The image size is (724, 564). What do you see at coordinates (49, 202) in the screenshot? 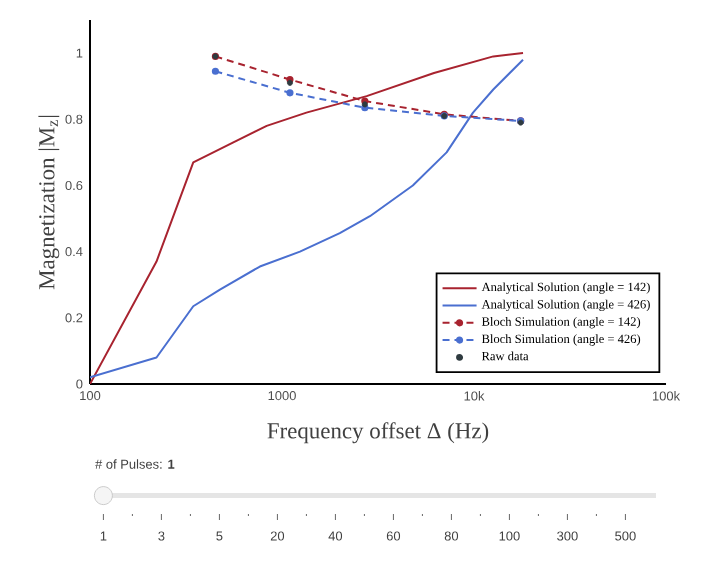
I see `y-axis-title: Magnetization |M$_{z}$|` at bounding box center [49, 202].